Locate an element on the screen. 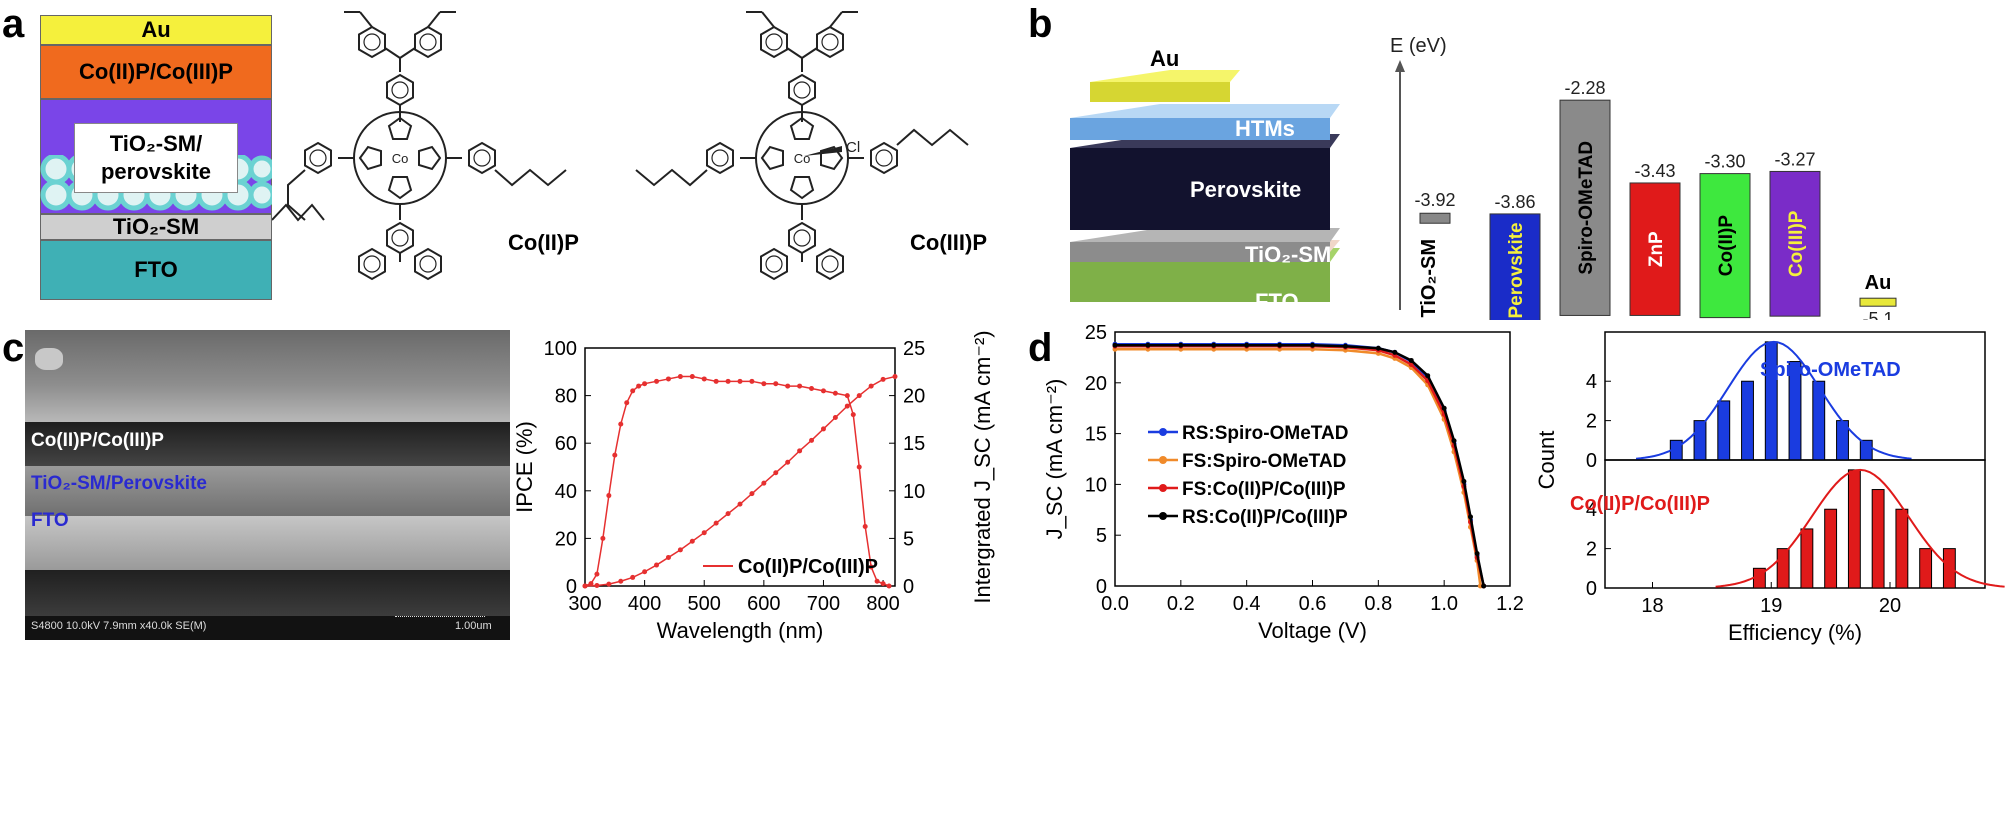 Image resolution: width=2009 pixels, height=819 pixels. ipce-ytick-label-4: 80 is located at coordinates (566, 397).